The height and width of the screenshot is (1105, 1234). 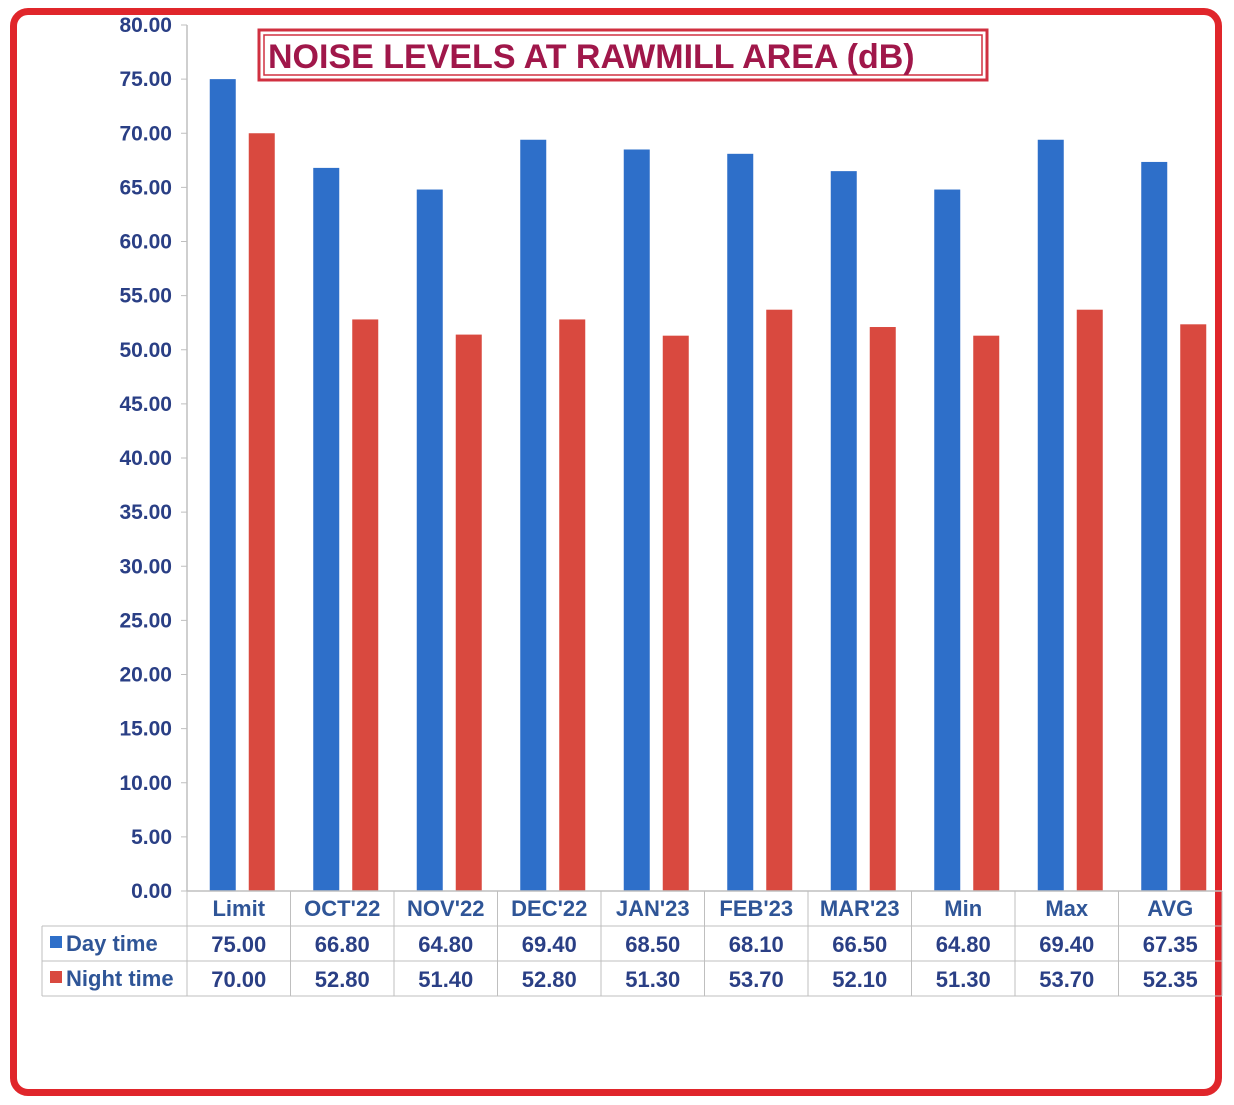 I want to click on x-category-label: DEC'22, so click(x=549, y=908).